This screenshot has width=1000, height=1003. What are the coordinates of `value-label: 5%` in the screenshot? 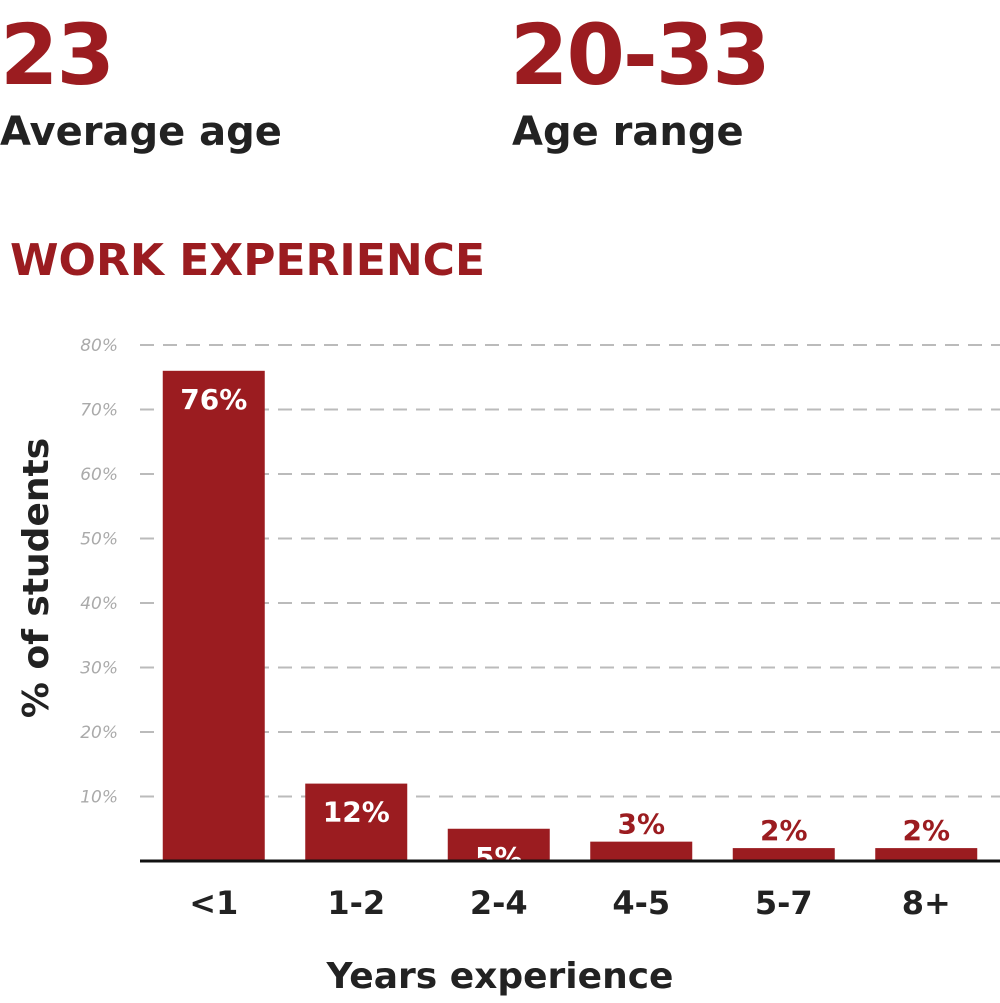 It's located at (499, 857).